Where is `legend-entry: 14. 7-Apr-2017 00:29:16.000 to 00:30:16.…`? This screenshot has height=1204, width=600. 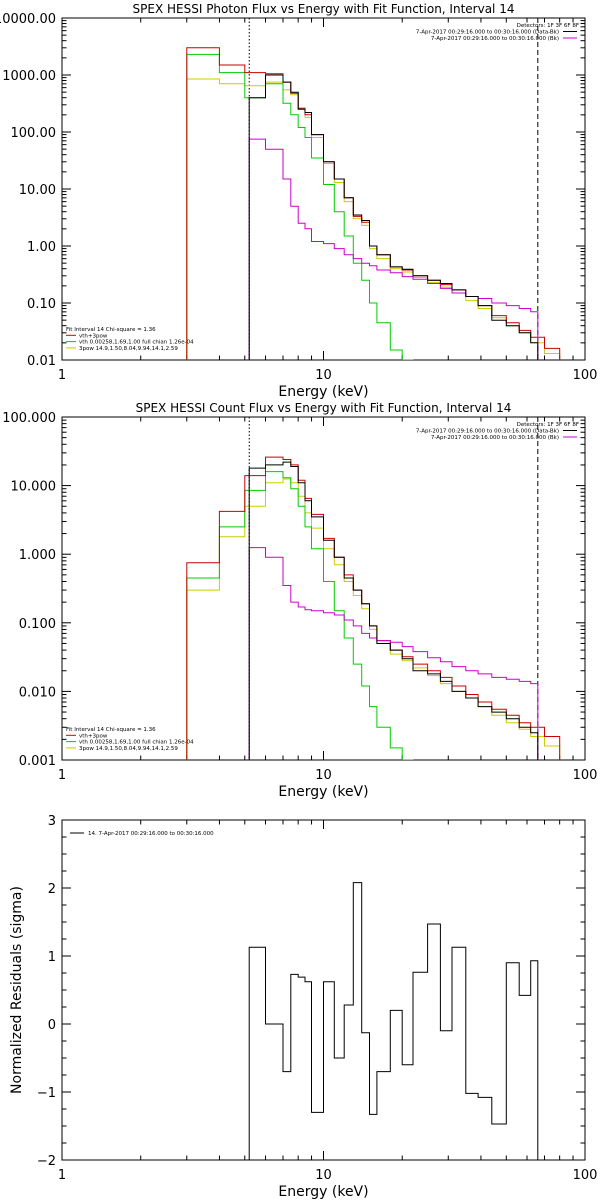 legend-entry: 14. 7-Apr-2017 00:29:16.000 to 00:30:16.… is located at coordinates (151, 834).